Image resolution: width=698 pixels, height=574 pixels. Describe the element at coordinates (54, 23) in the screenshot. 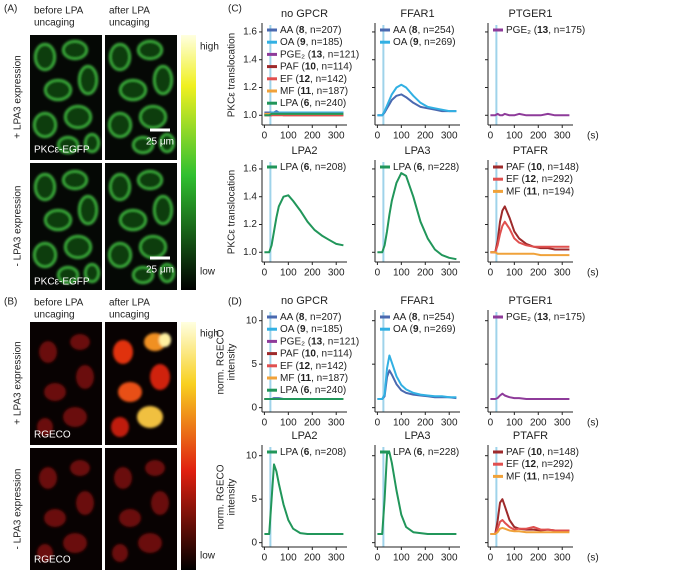

I see `column-header: uncaging` at that location.